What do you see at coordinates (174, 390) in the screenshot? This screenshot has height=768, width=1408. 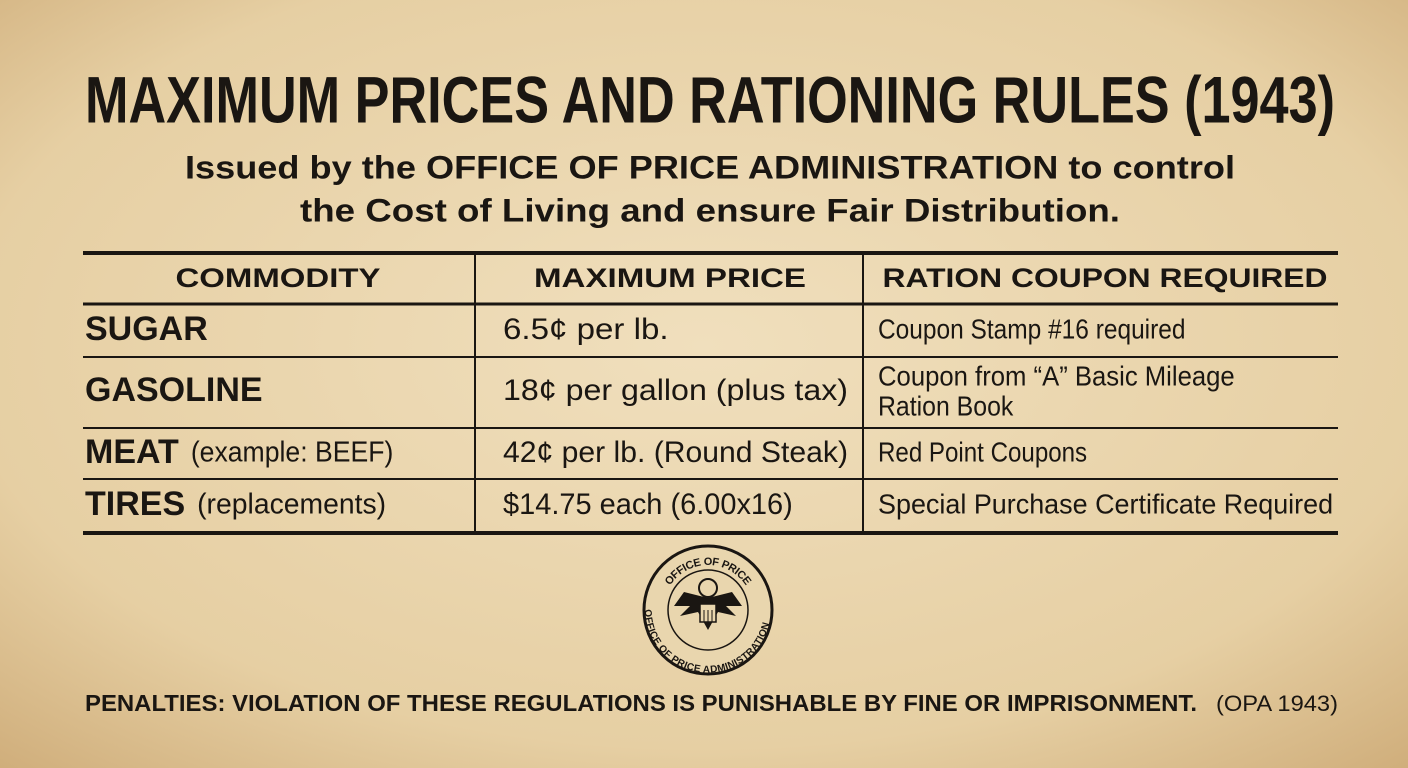 I see `commodity-name: GASOLINE` at bounding box center [174, 390].